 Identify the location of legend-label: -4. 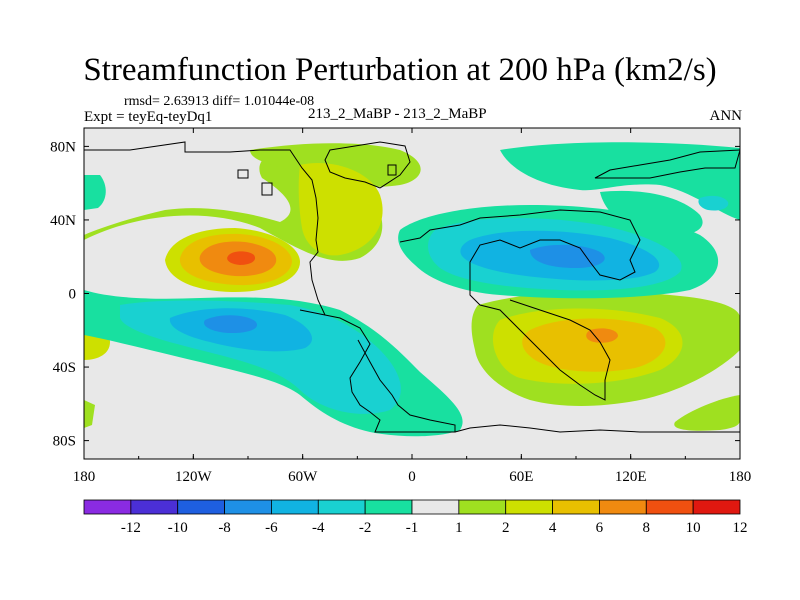
(318, 528).